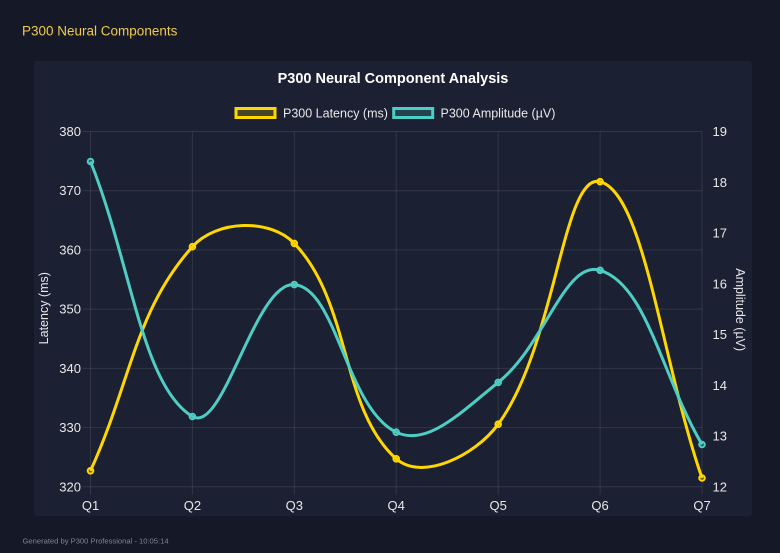 This screenshot has width=780, height=553. What do you see at coordinates (294, 505) in the screenshot?
I see `svg-text: Q3` at bounding box center [294, 505].